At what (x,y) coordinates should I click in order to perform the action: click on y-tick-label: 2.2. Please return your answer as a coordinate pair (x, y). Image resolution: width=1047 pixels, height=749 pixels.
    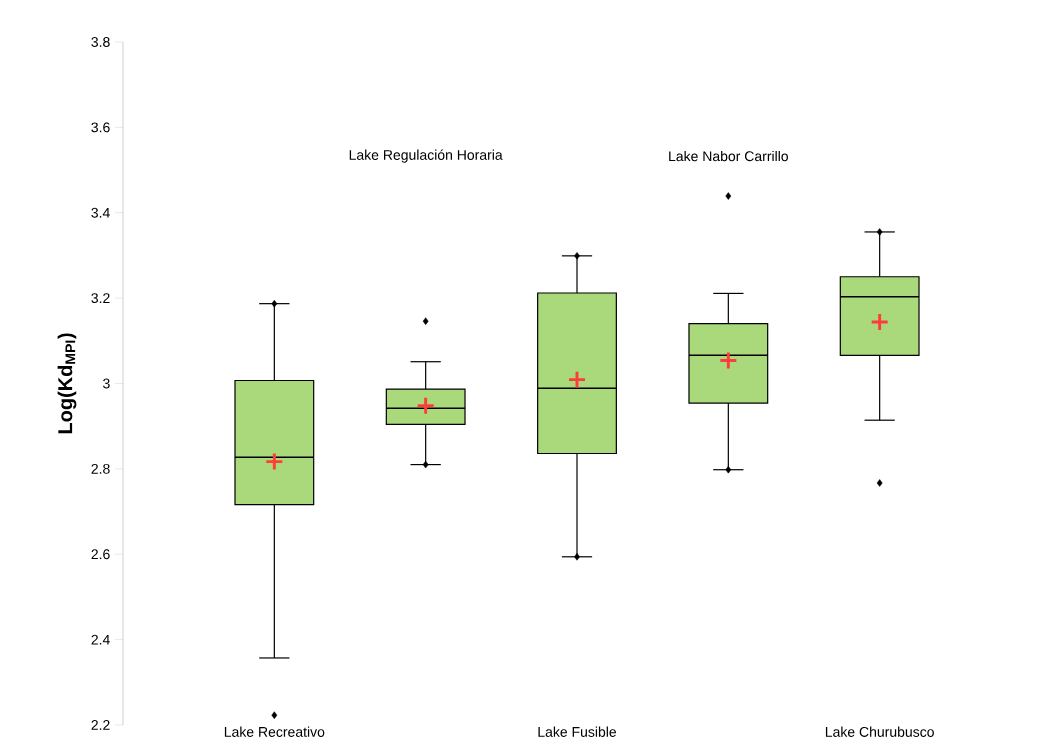
    Looking at the image, I should click on (100, 725).